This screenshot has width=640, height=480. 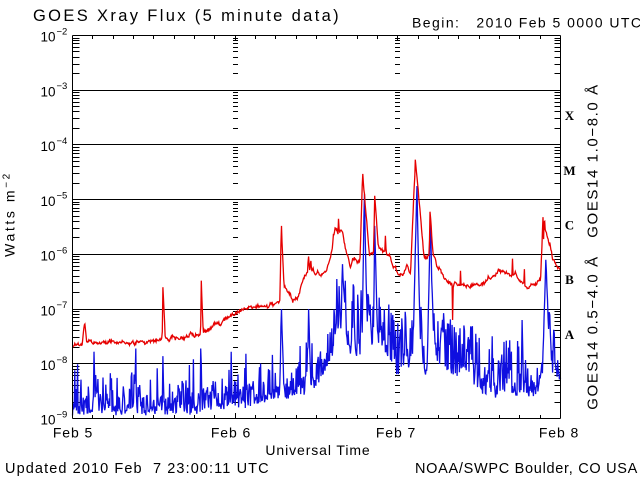 I want to click on svg-text: −2, so click(x=62, y=32).